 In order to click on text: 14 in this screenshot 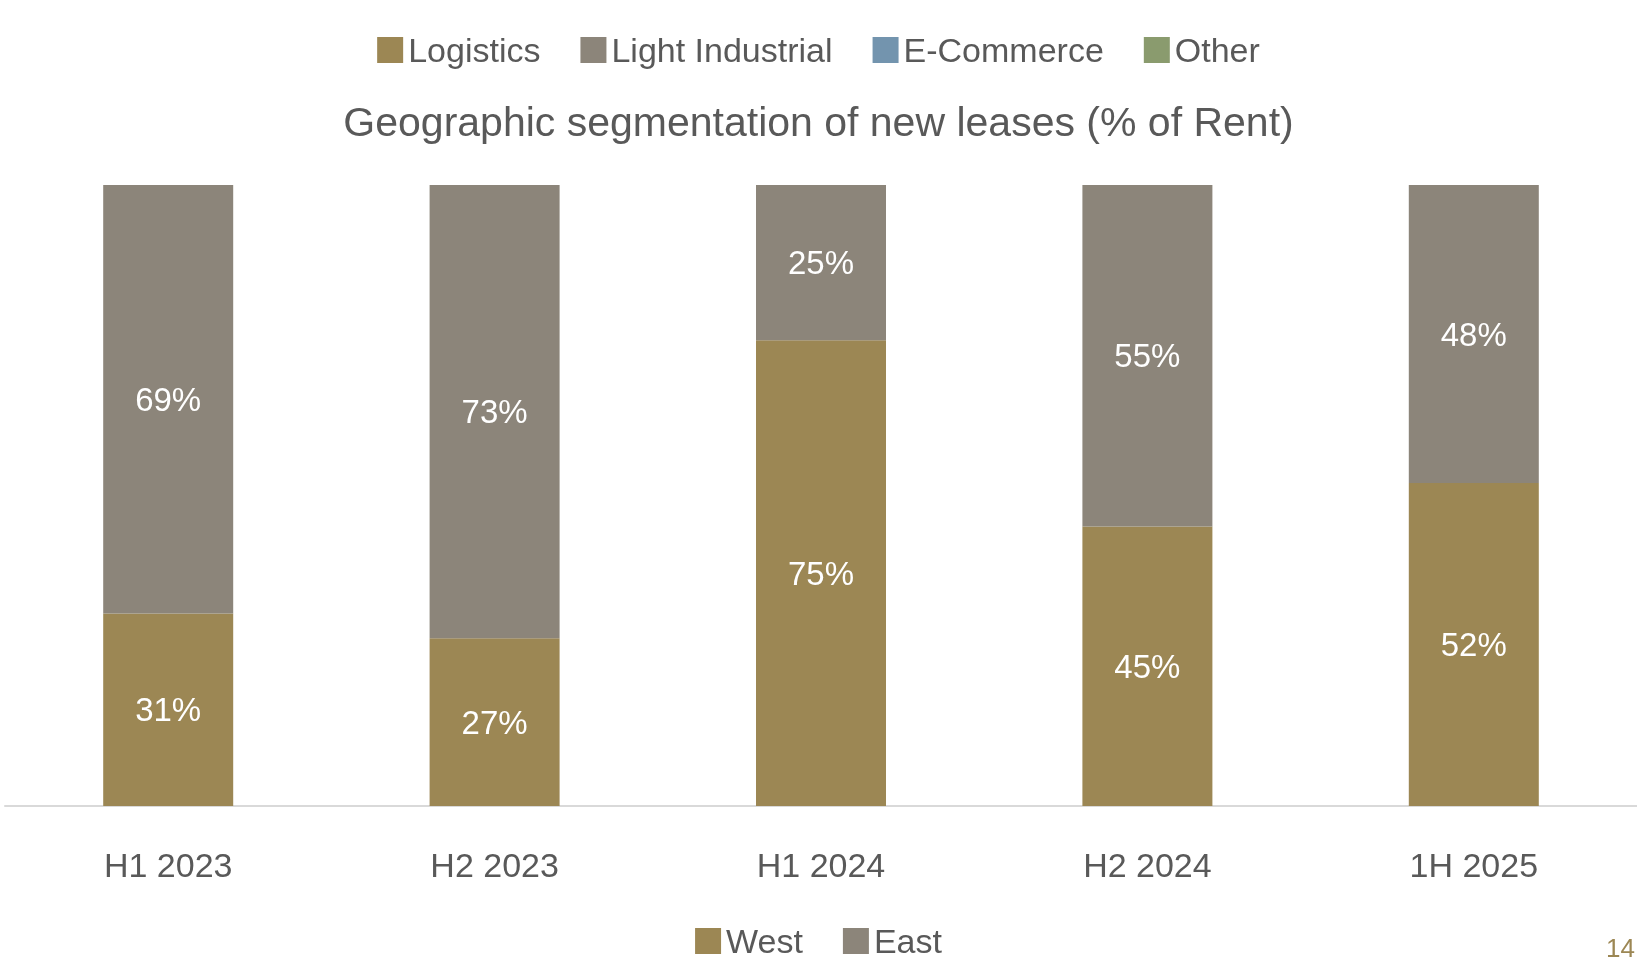, I will do `click(1620, 948)`.